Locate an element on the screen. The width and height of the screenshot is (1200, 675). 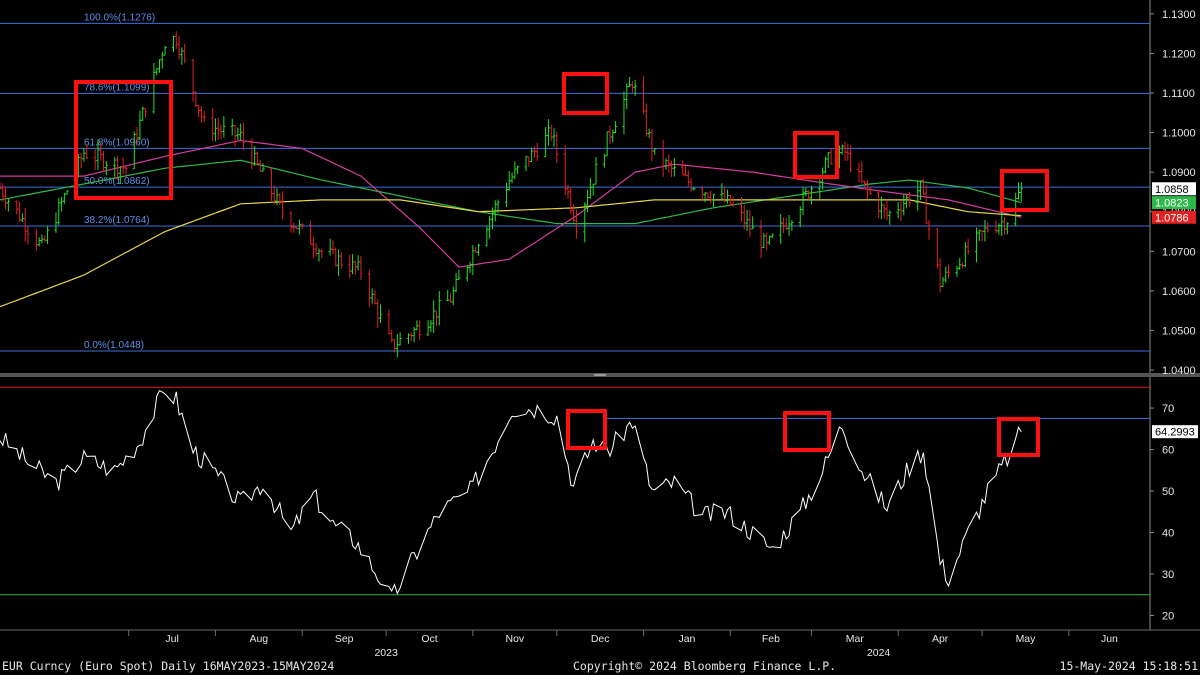
month-label: Oct is located at coordinates (429, 639).